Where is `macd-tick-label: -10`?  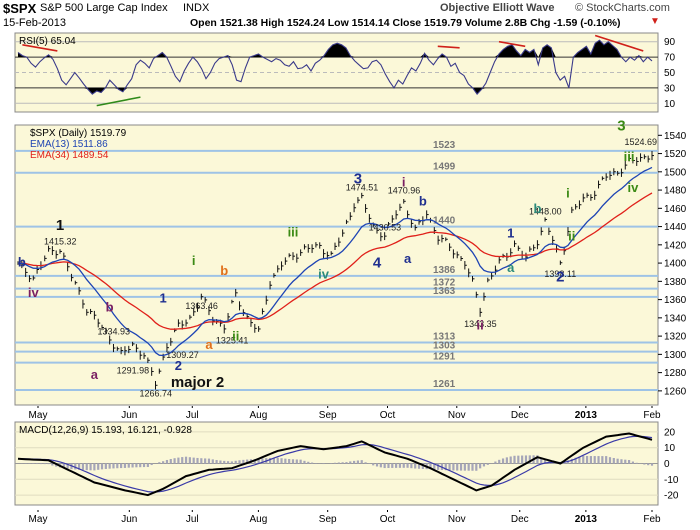
macd-tick-label: -10 is located at coordinates (671, 480).